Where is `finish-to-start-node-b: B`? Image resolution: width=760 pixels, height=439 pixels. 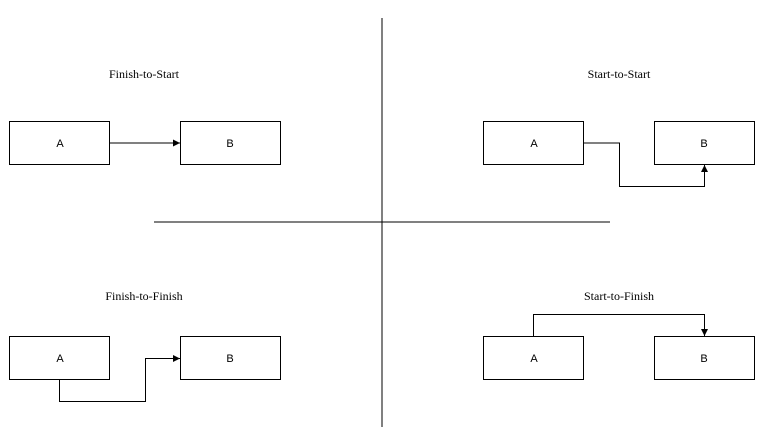
finish-to-start-node-b: B is located at coordinates (230, 143).